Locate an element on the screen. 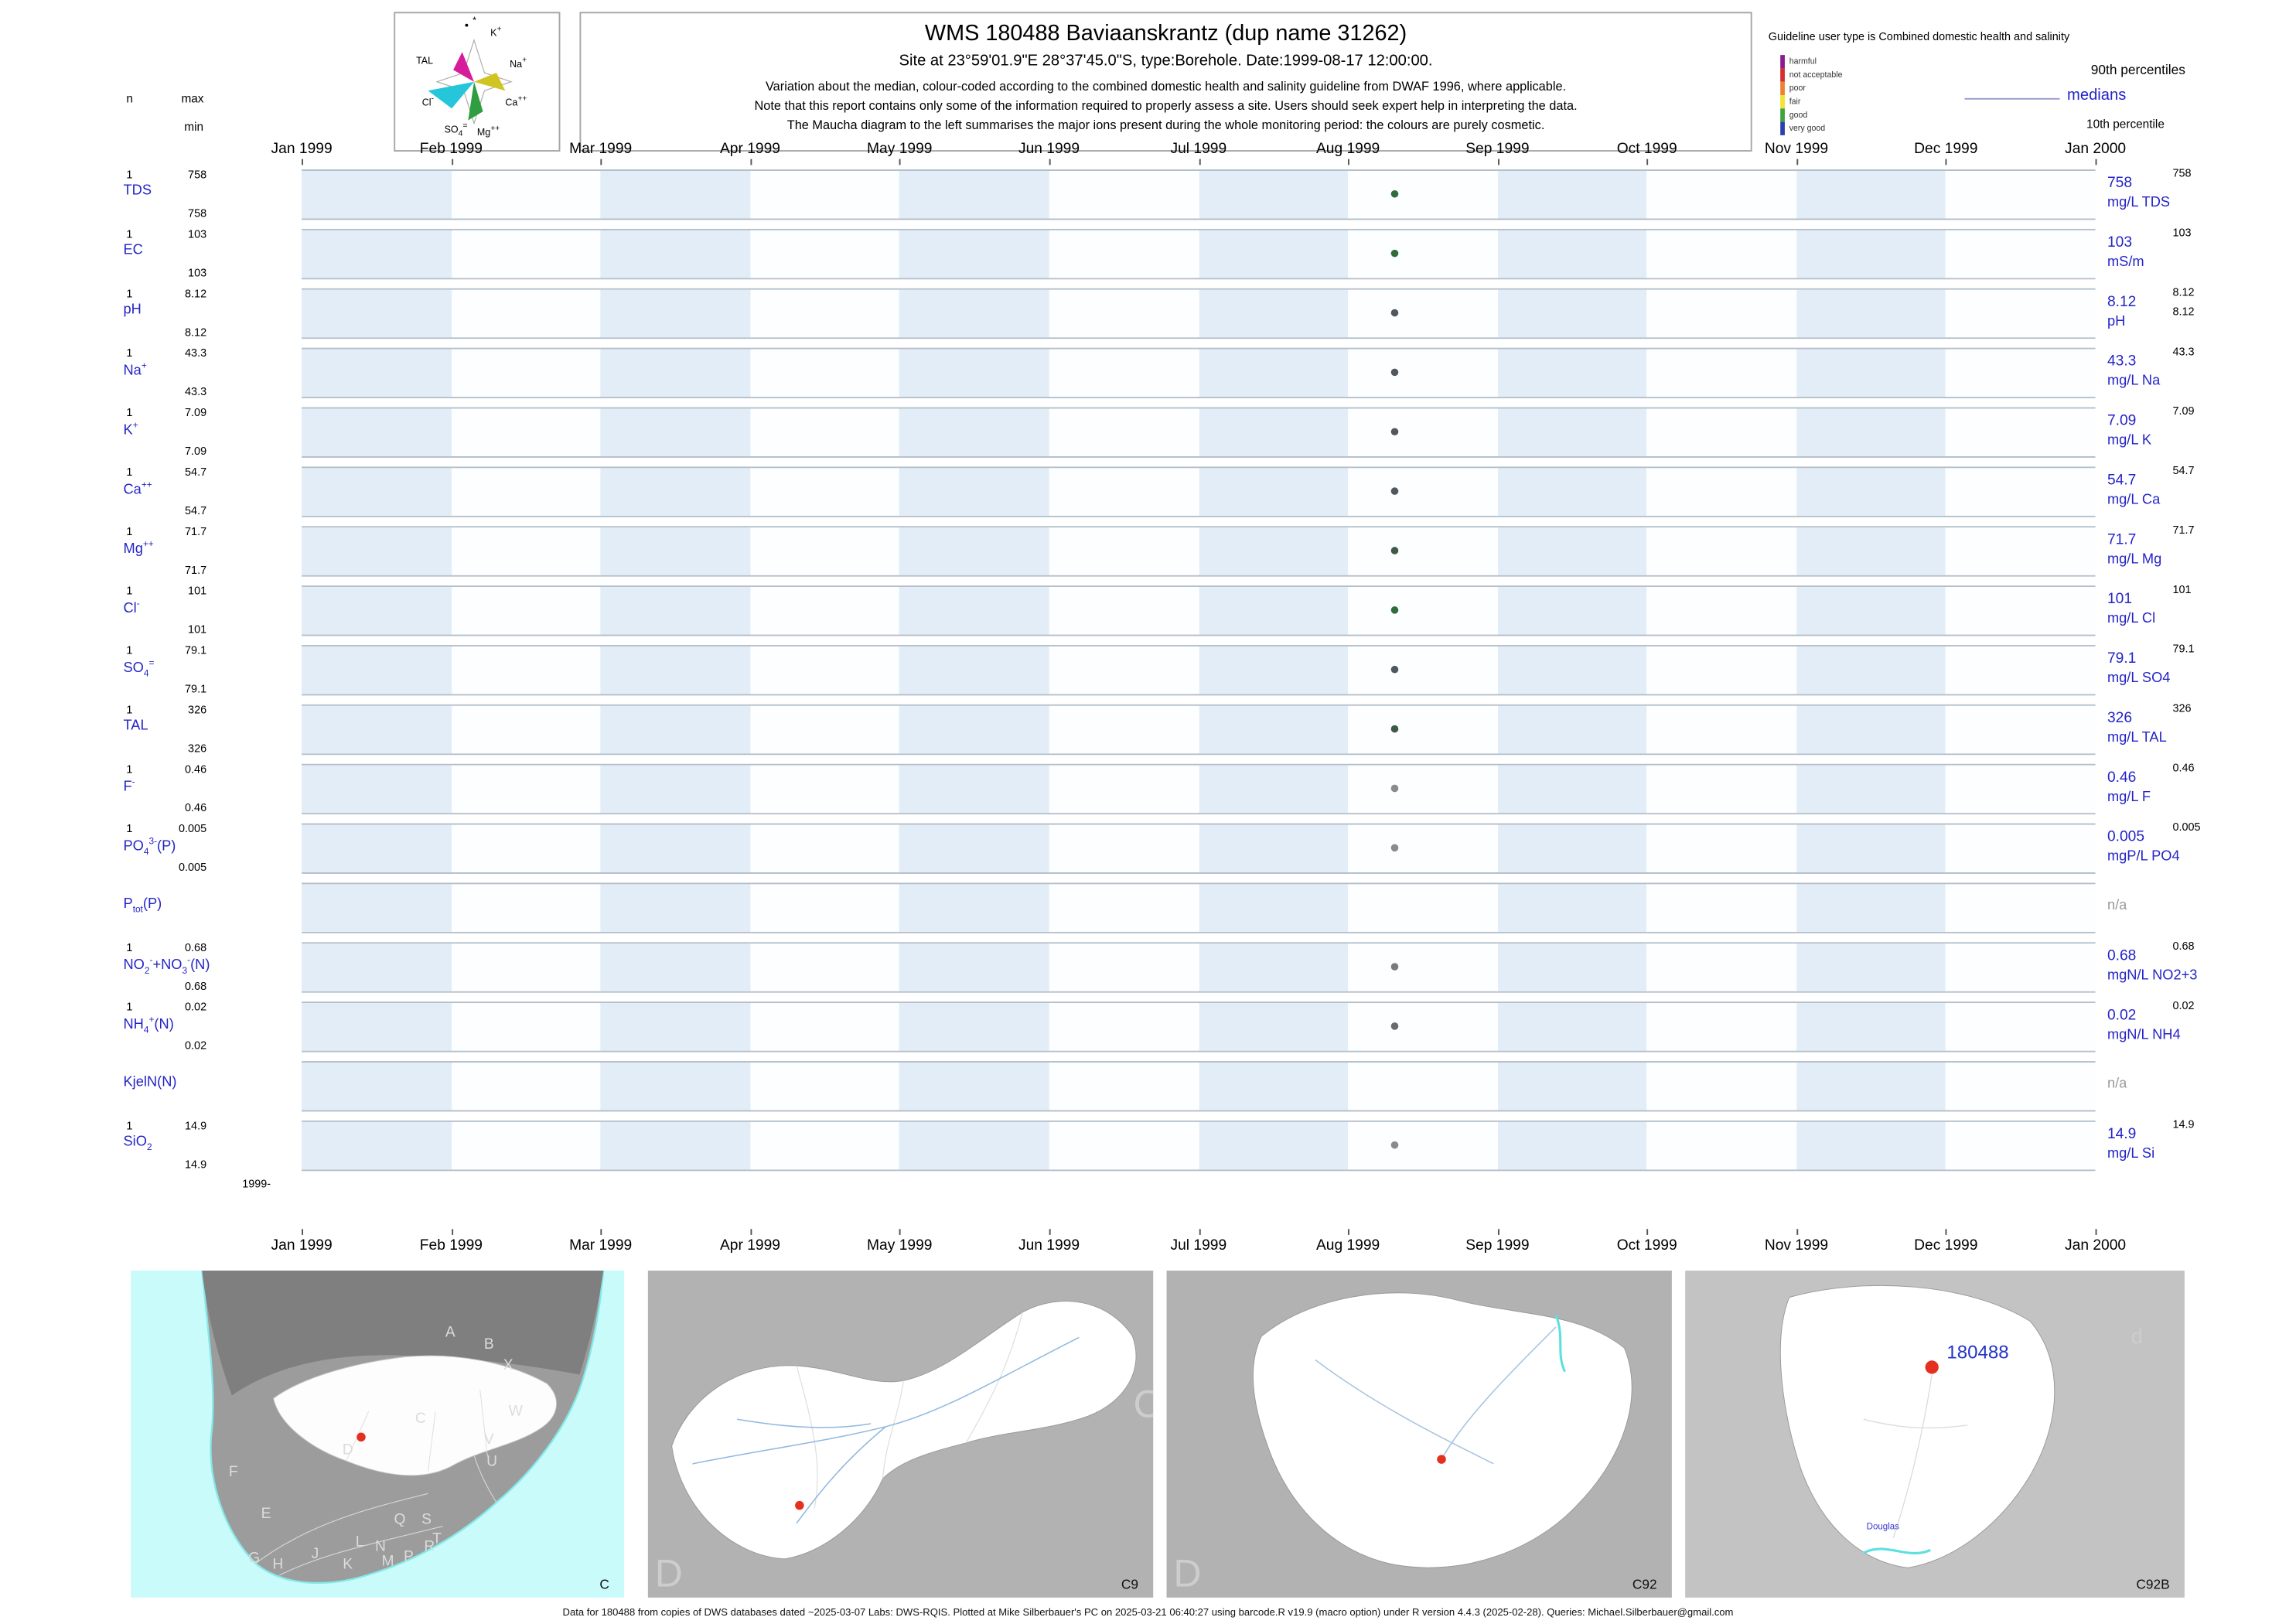  map-region-c: D C C9 is located at coordinates (900, 1434).